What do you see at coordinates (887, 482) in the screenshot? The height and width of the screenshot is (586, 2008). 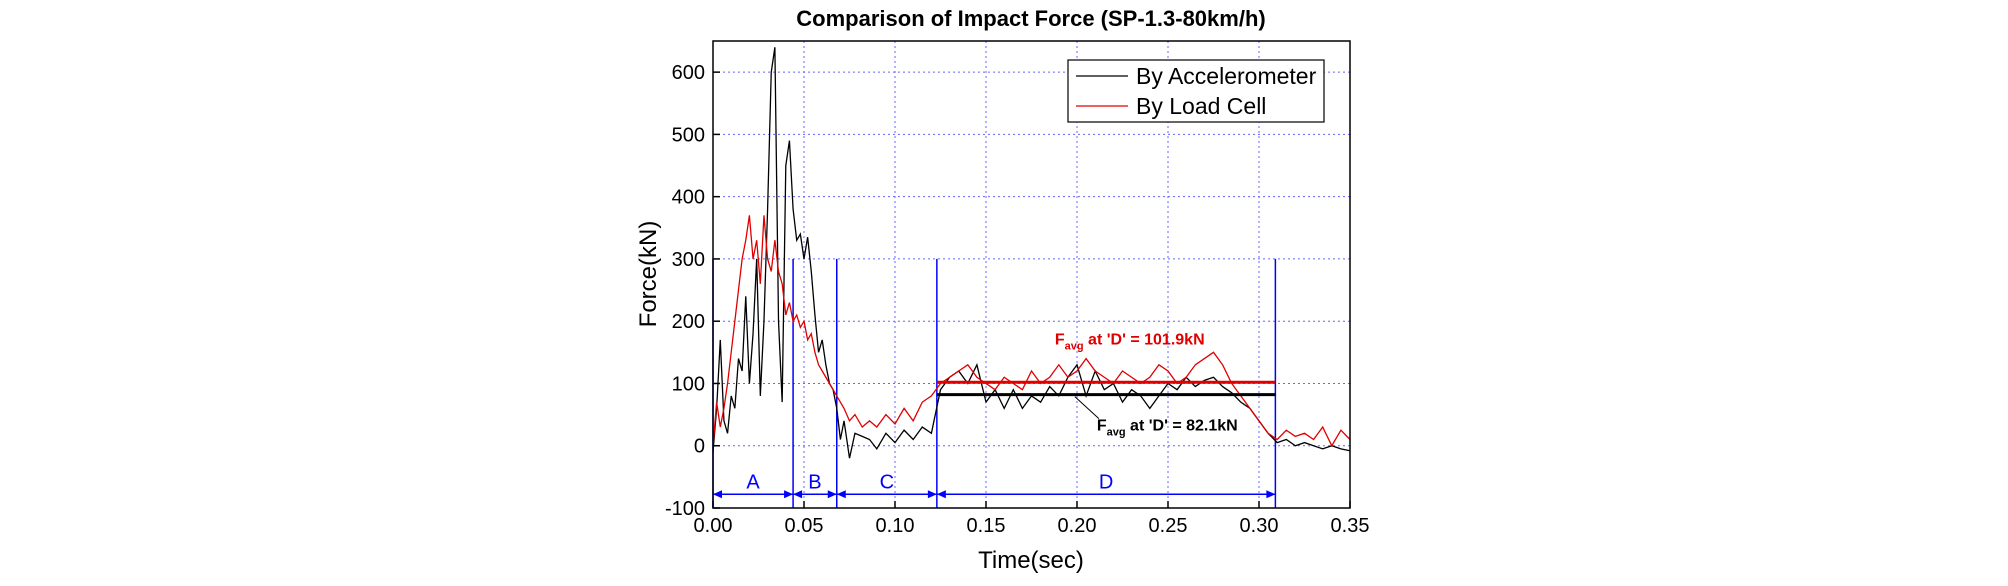 I see `phase-label: C` at bounding box center [887, 482].